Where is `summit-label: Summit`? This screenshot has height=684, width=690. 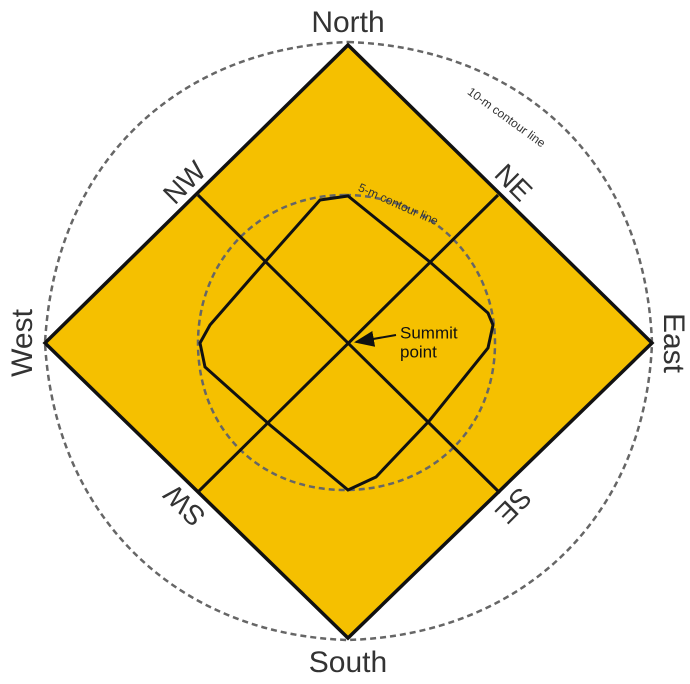
summit-label: Summit is located at coordinates (429, 332).